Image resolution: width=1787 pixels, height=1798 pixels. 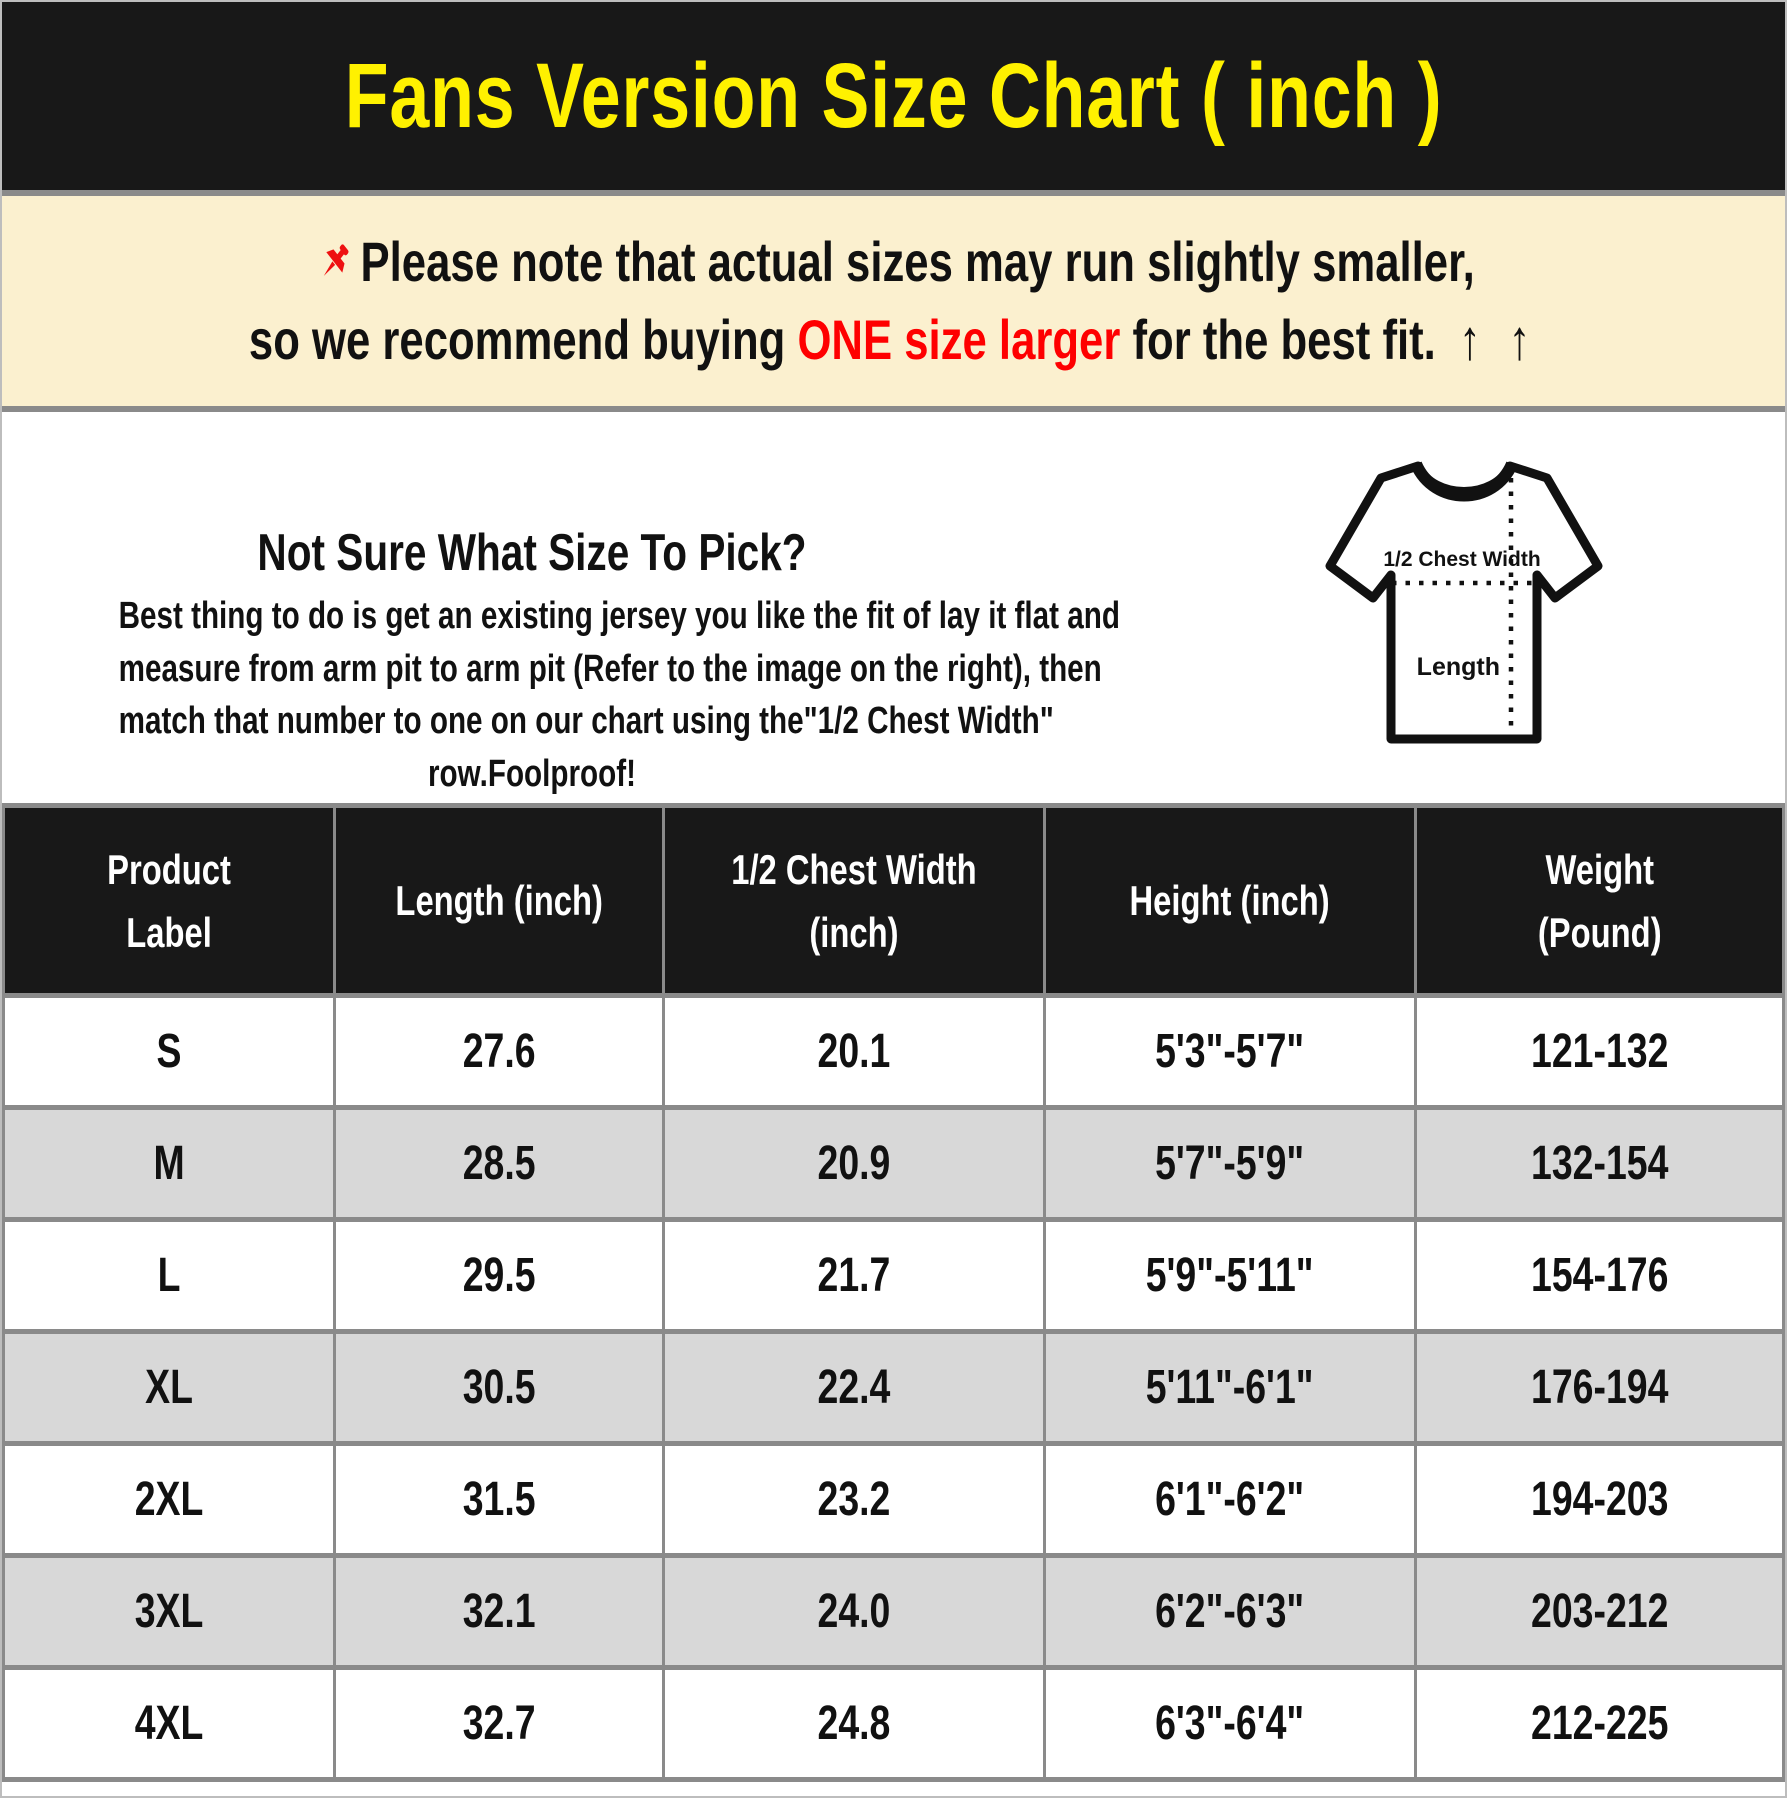 What do you see at coordinates (499, 1051) in the screenshot?
I see `cell-length: 27.6` at bounding box center [499, 1051].